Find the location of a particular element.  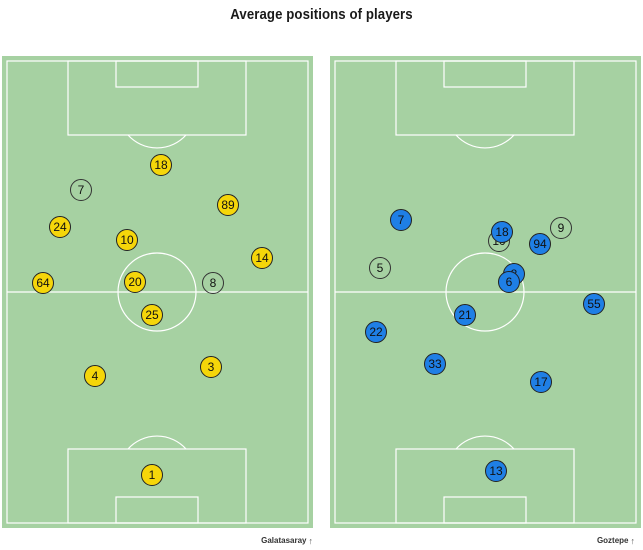

goztepe-player-55: 55 is located at coordinates (594, 304).